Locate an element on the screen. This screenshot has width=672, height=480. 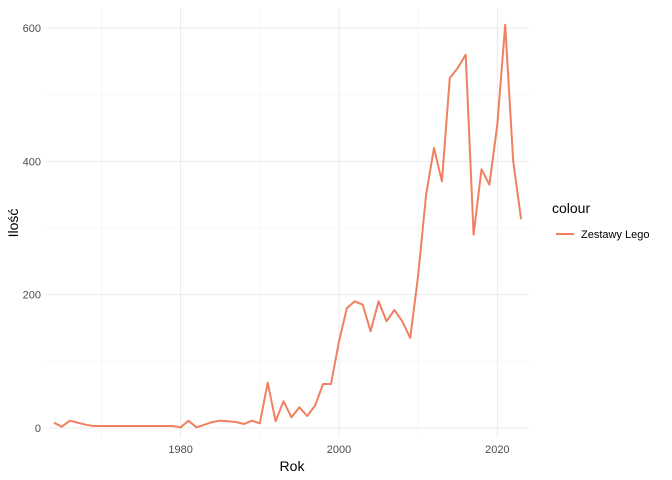
x-tick-label: 2000 is located at coordinates (339, 450).